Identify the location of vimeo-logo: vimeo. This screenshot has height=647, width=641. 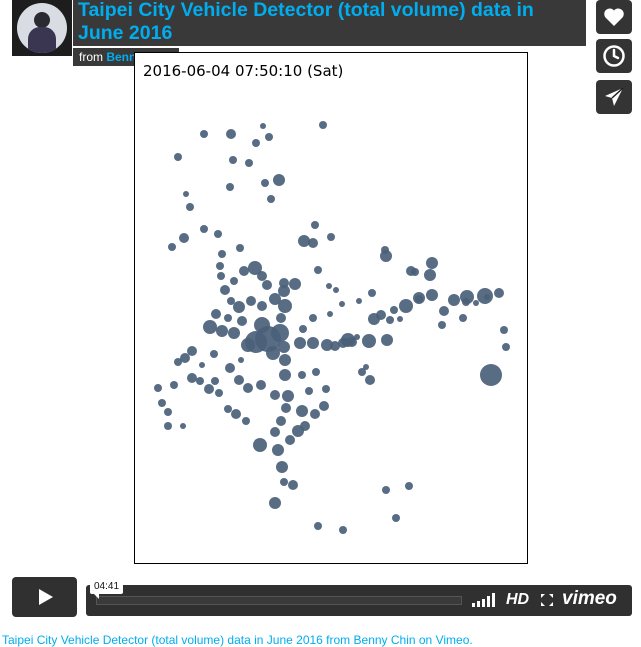
(589, 598).